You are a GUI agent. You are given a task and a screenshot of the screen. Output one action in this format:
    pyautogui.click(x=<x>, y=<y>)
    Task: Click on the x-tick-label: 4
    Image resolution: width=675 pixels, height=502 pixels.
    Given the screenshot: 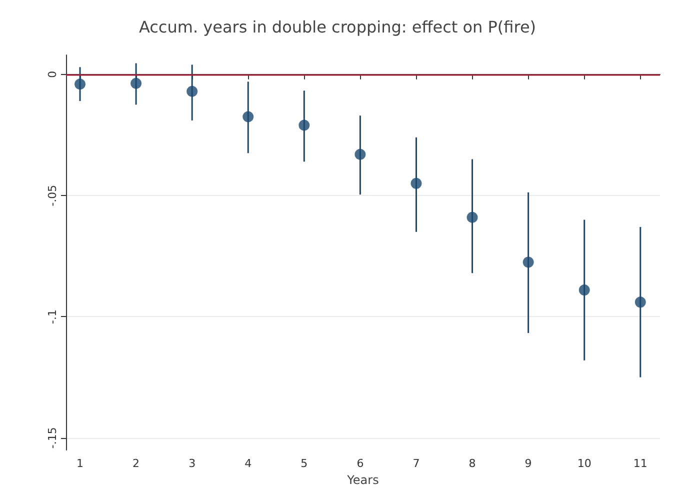 What is the action you would take?
    pyautogui.click(x=248, y=463)
    